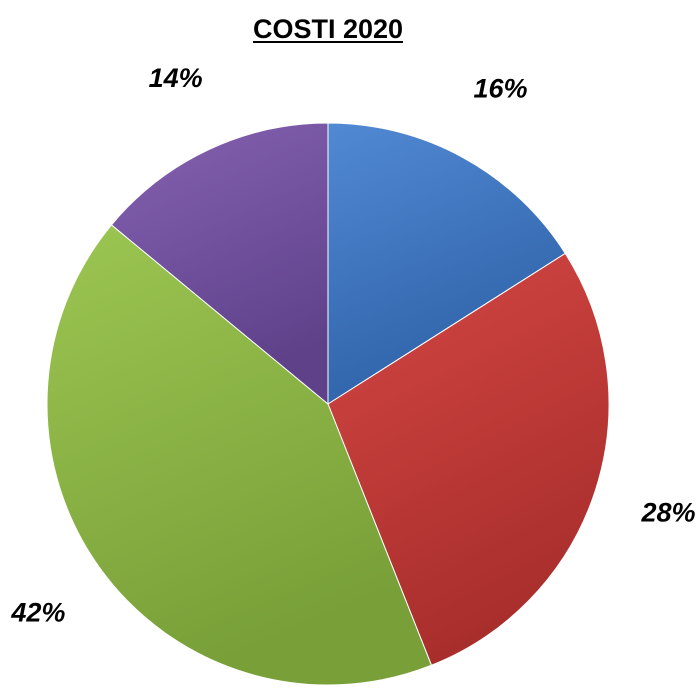  What do you see at coordinates (176, 78) in the screenshot?
I see `pie-label-14pct: 14%` at bounding box center [176, 78].